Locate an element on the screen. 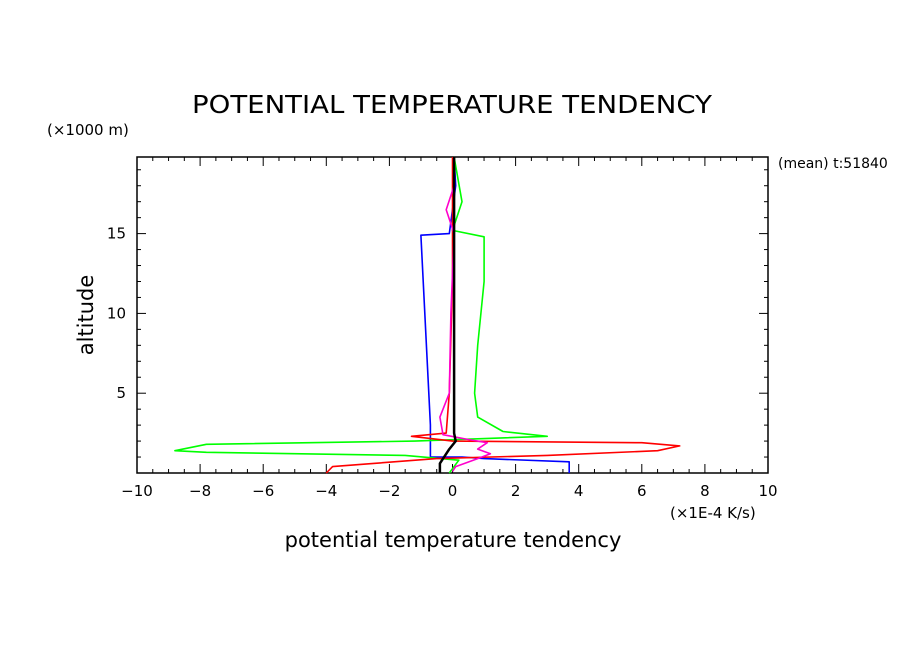 This screenshot has width=904, height=654. x-tick-label: 4 is located at coordinates (579, 491).